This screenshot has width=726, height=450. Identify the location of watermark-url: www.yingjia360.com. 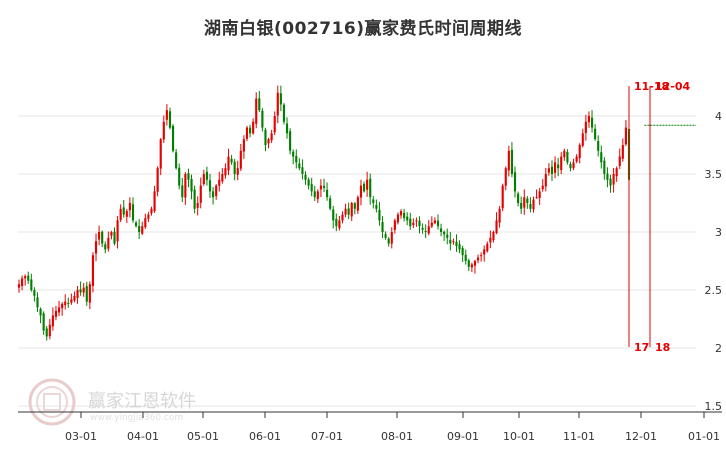
(136, 418).